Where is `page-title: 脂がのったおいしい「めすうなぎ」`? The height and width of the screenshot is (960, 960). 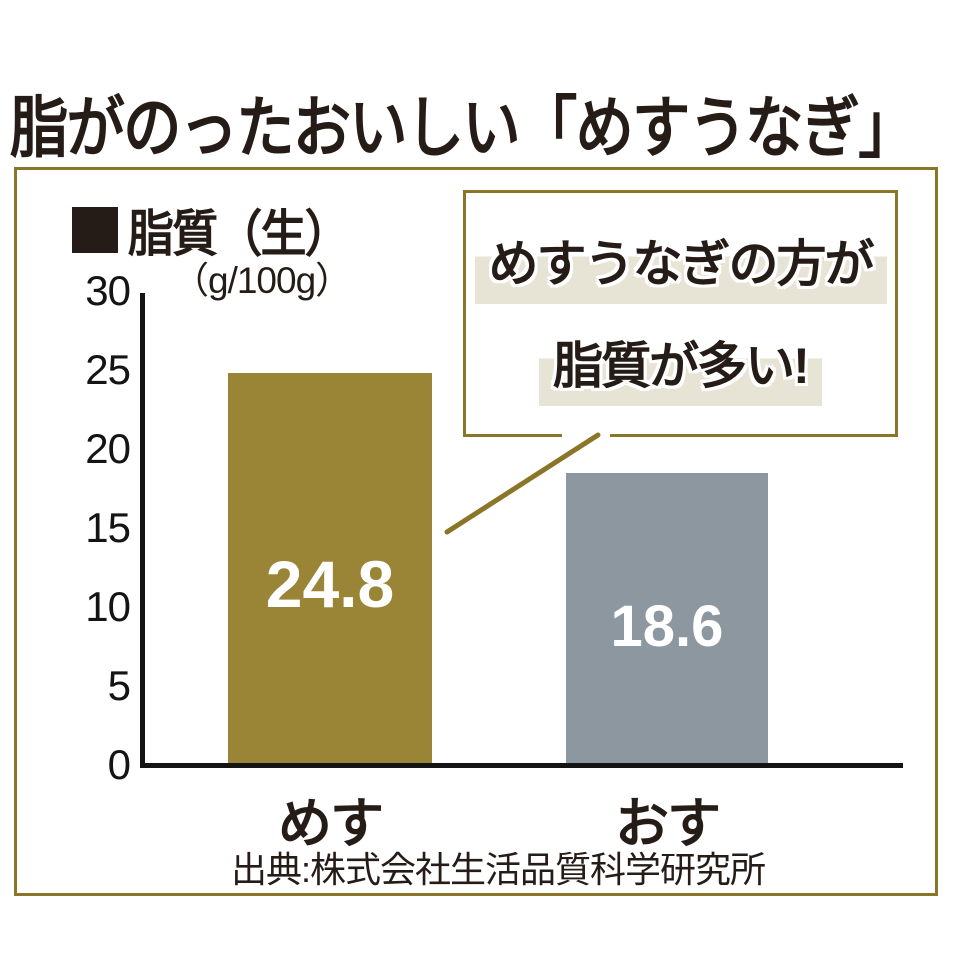
page-title: 脂がのったおいしい「めすうなぎ」 is located at coordinates (463, 128).